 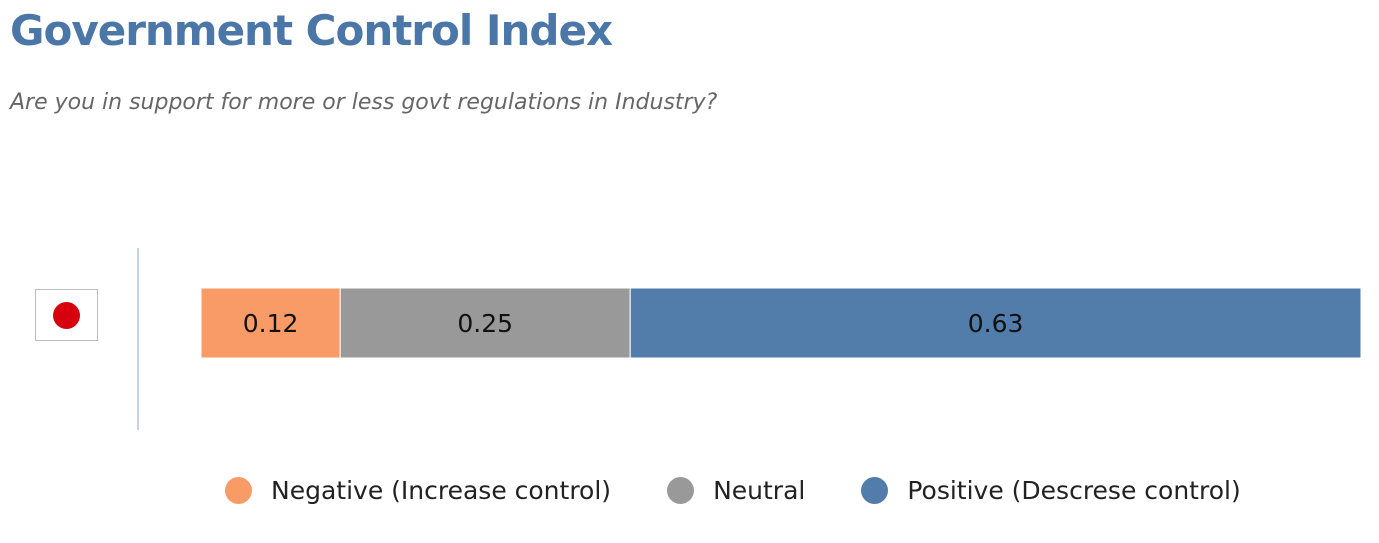 I want to click on japan-flag-icon, so click(x=66, y=315).